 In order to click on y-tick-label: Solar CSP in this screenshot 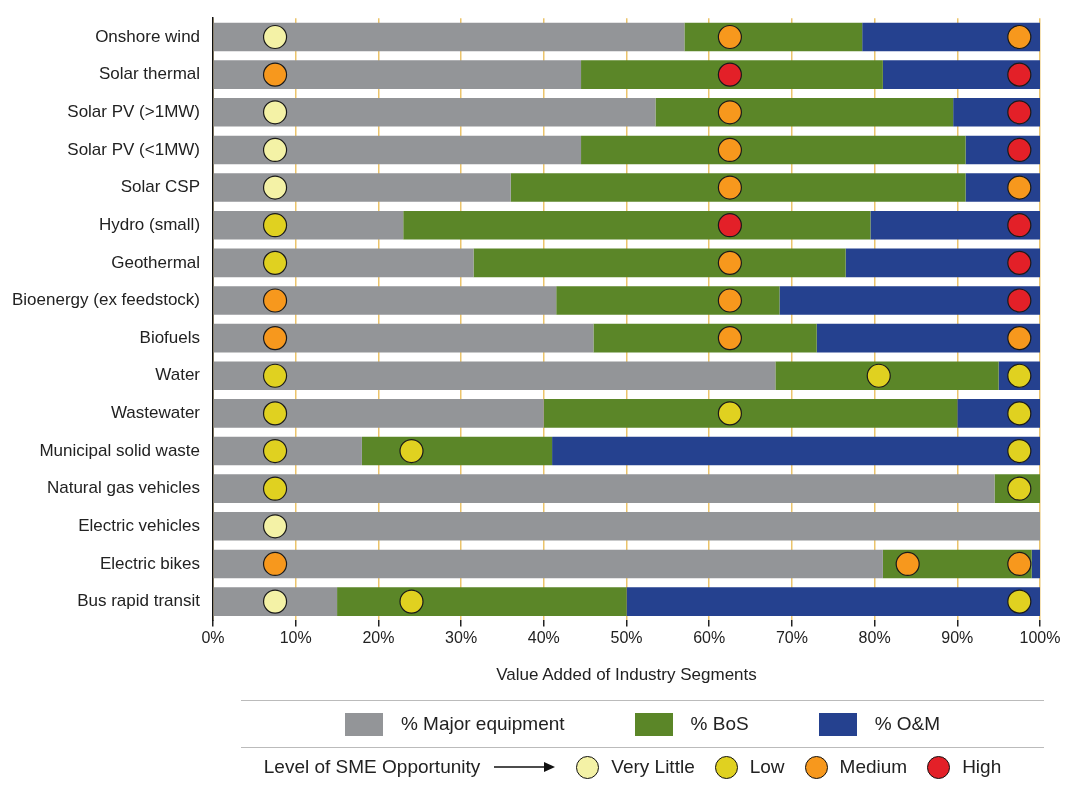, I will do `click(160, 187)`.